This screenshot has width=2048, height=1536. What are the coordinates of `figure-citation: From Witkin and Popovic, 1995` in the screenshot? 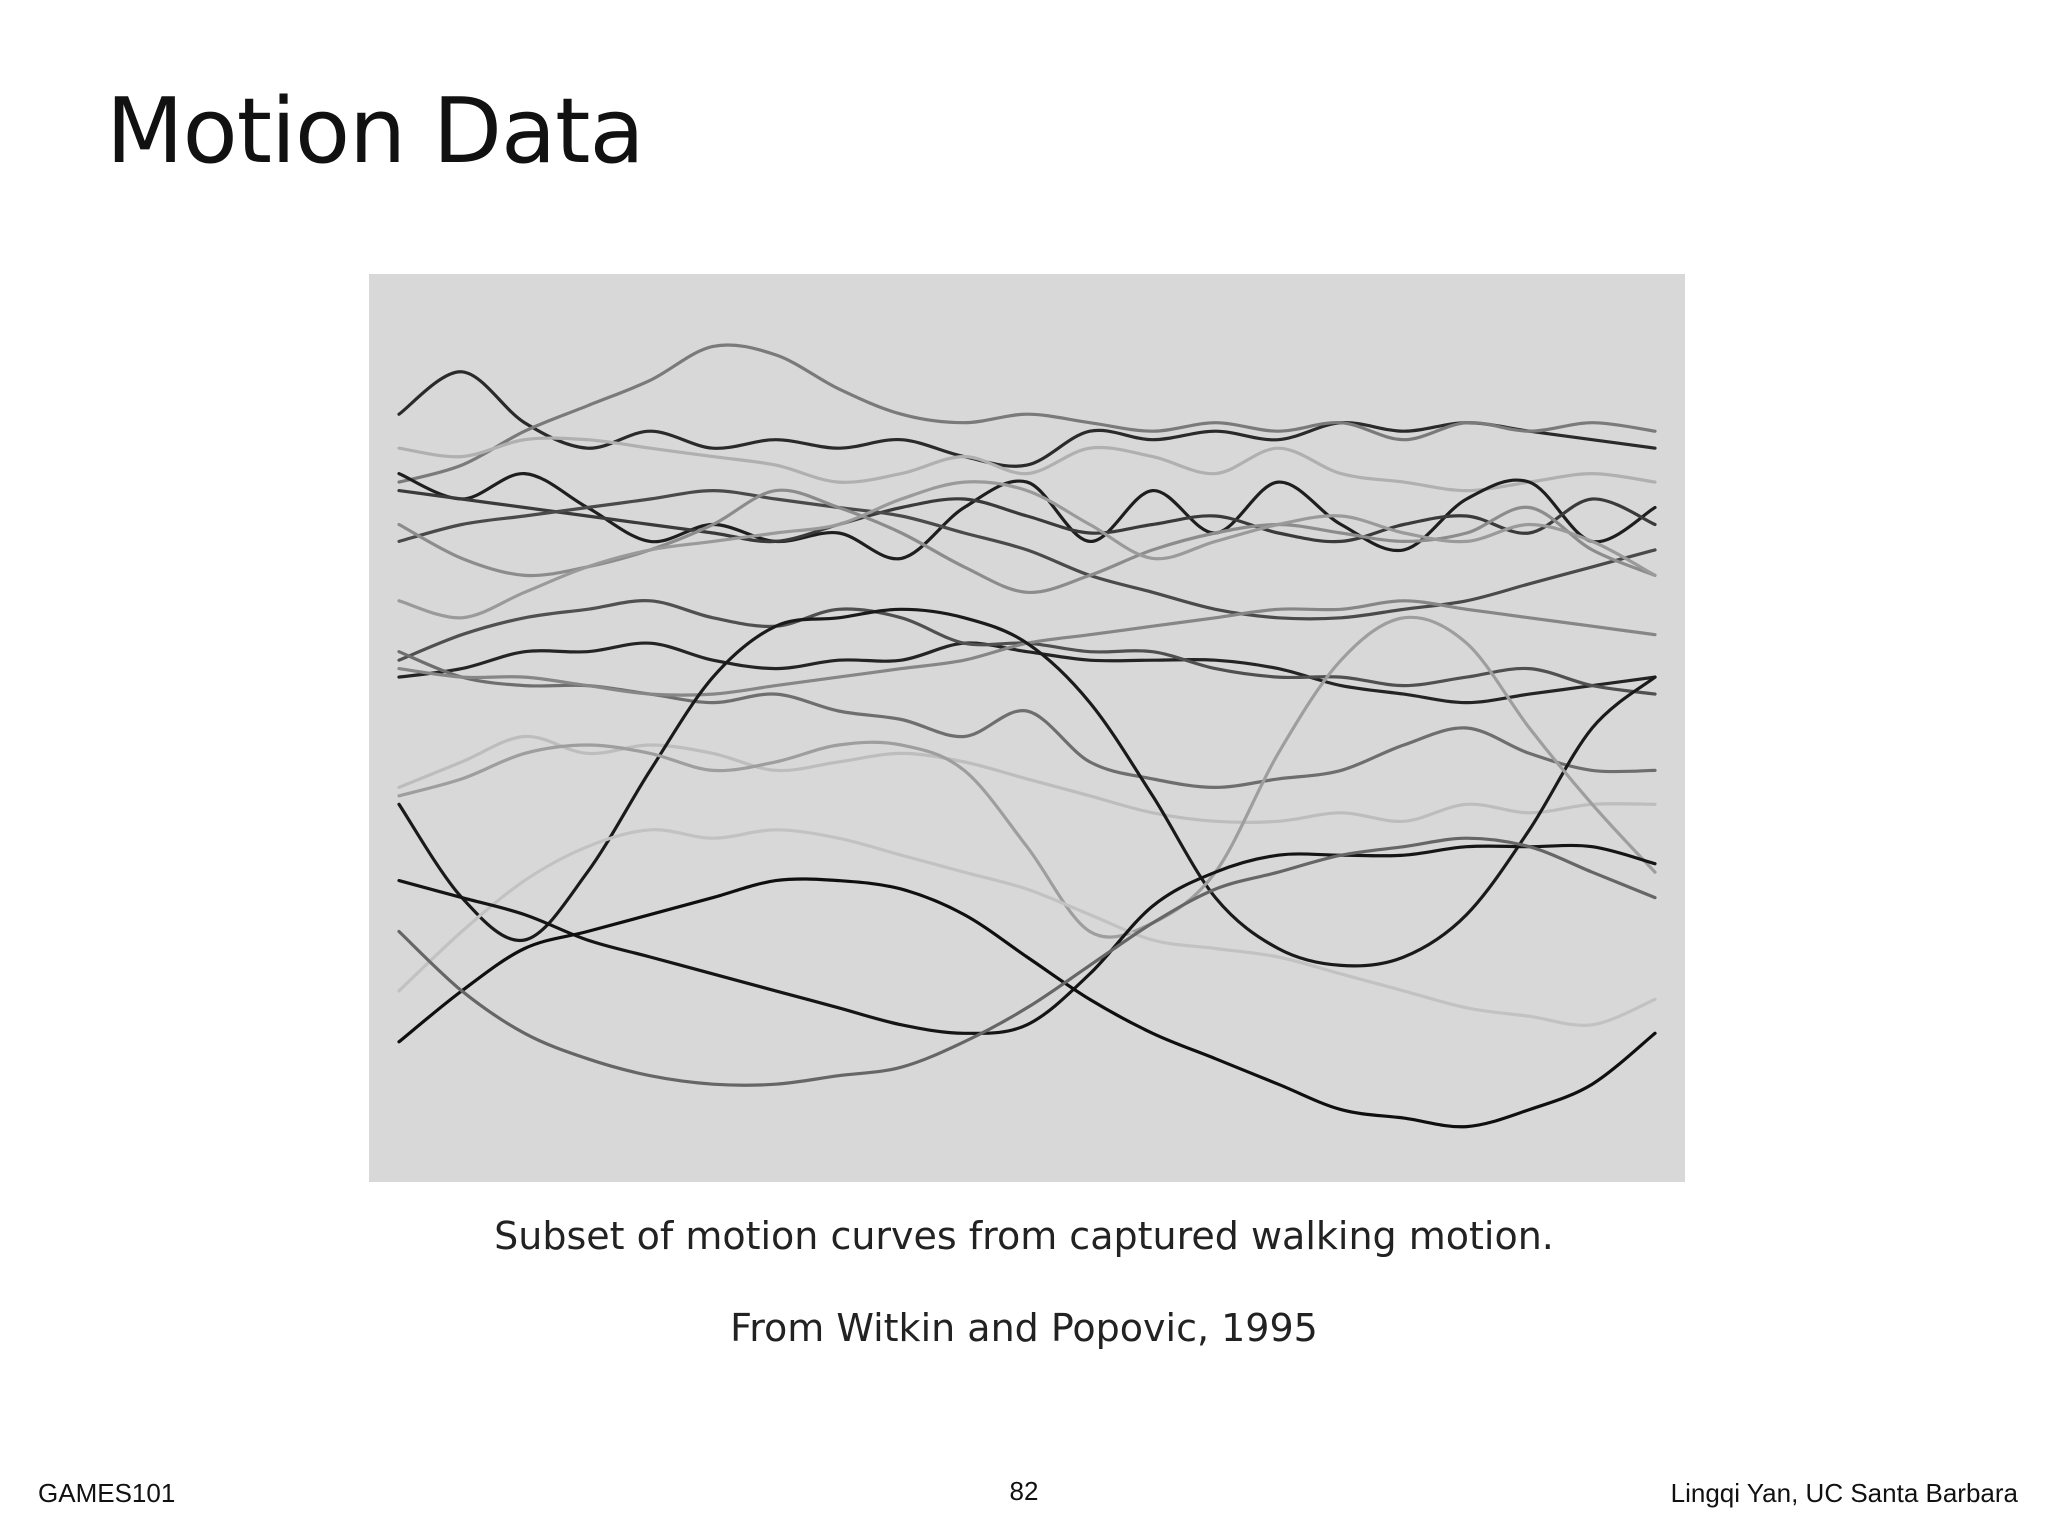 It's located at (1024, 1328).